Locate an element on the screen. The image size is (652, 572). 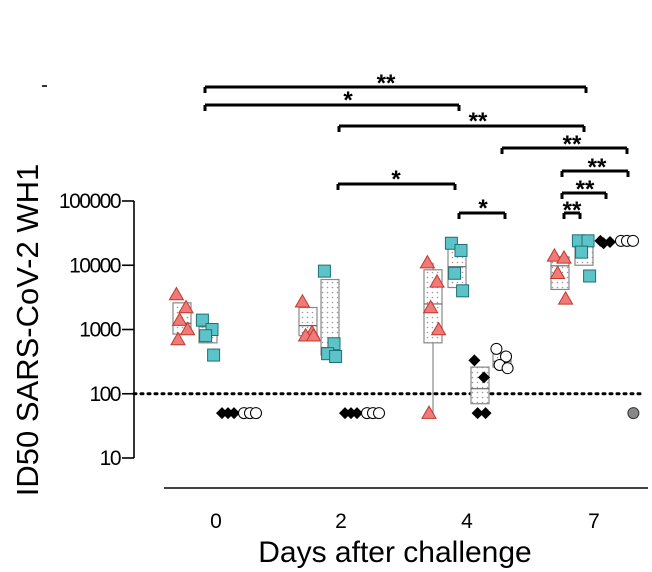
group-2-circle_open is located at coordinates (373, 413).